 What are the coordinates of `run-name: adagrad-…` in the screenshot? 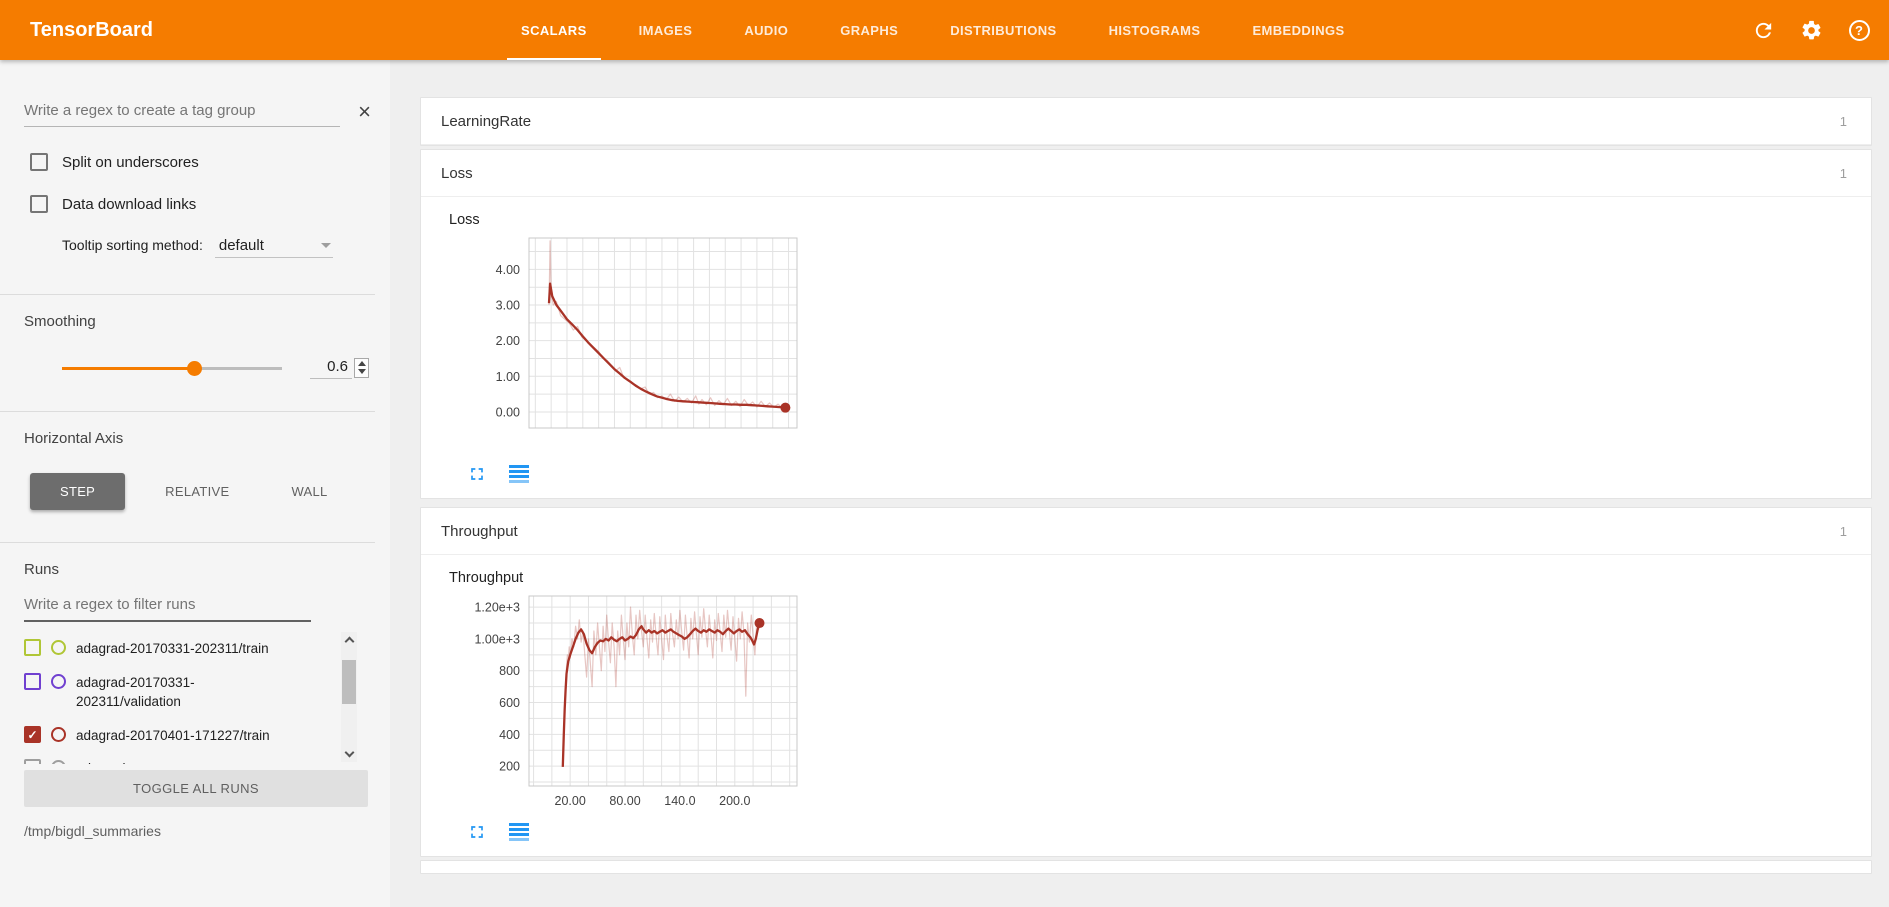 It's located at (182, 761).